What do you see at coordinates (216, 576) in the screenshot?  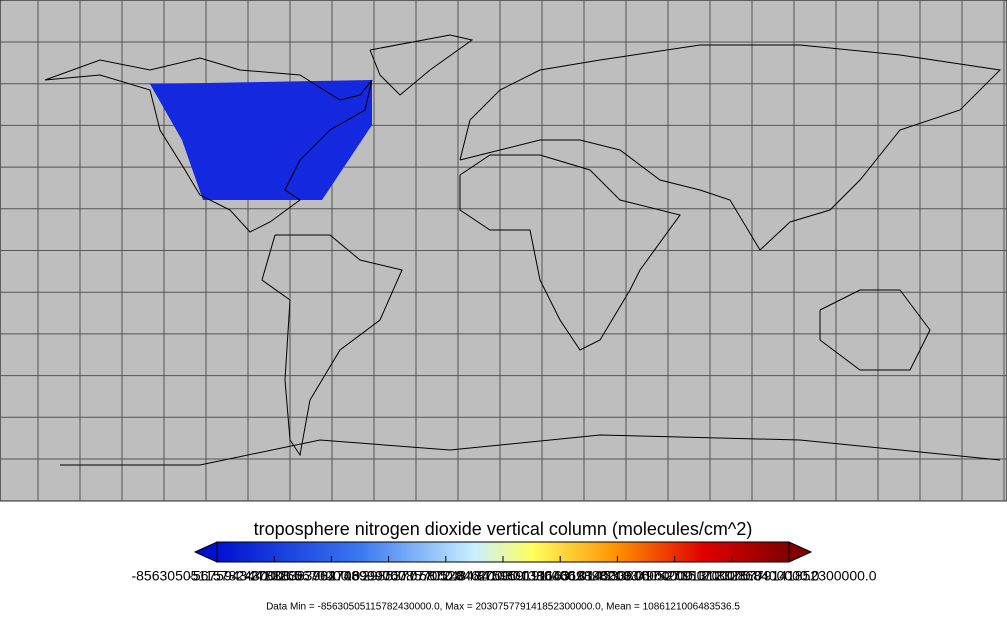 I see `colorbar-tick-label: -85630505115782430000.0` at bounding box center [216, 576].